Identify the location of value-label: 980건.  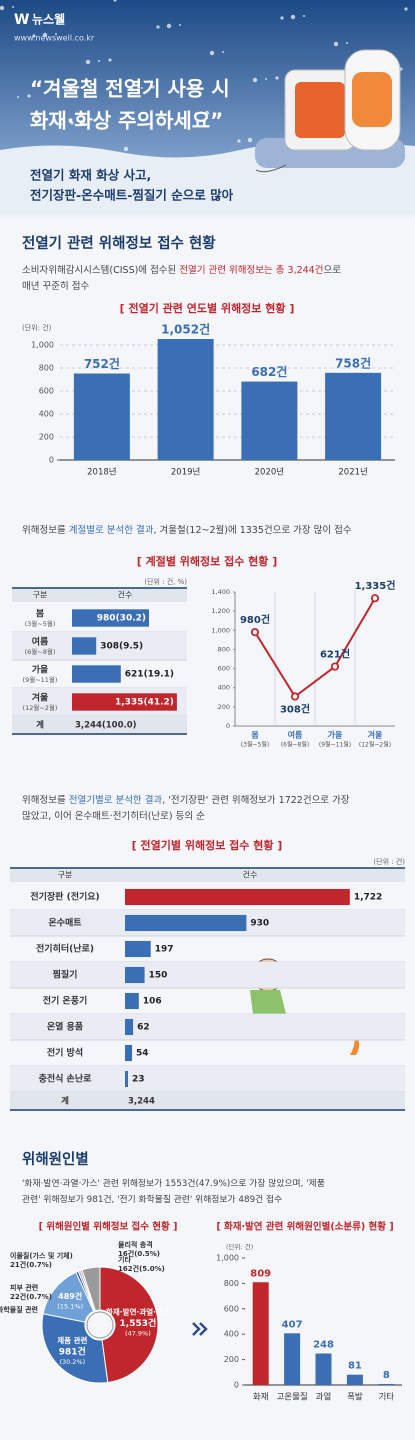
(255, 619).